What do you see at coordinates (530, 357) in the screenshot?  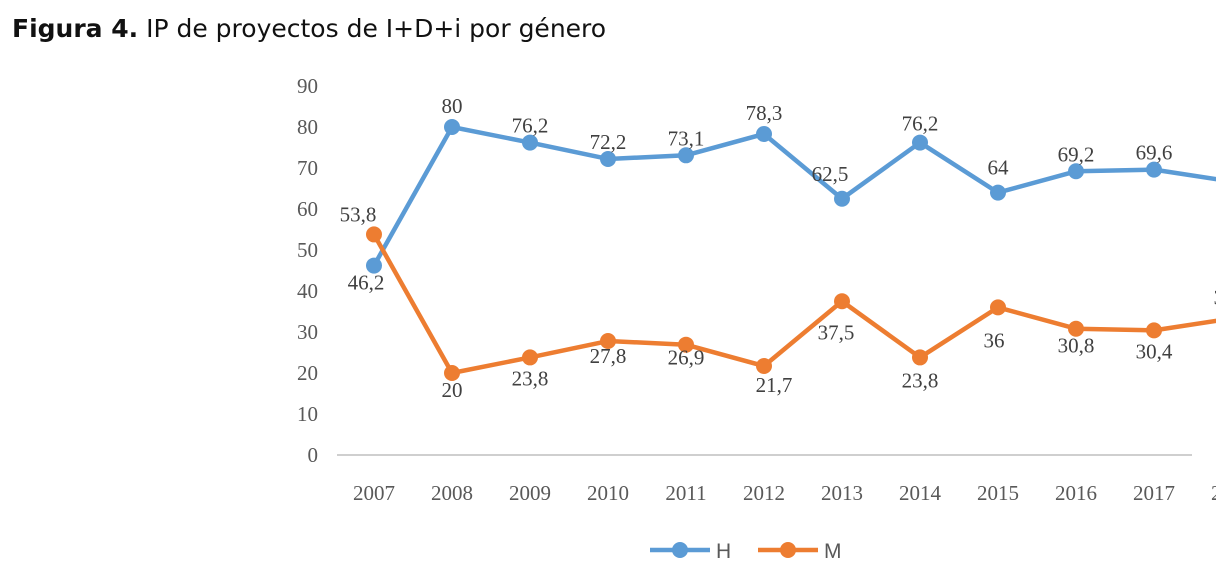 I see `point-M-2009` at bounding box center [530, 357].